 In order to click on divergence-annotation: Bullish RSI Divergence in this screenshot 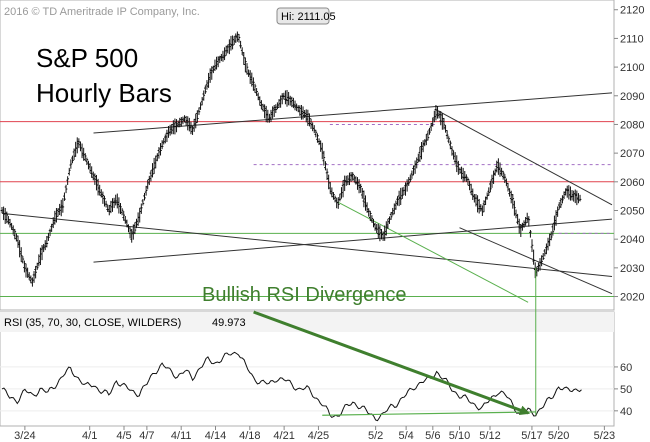, I will do `click(304, 295)`.